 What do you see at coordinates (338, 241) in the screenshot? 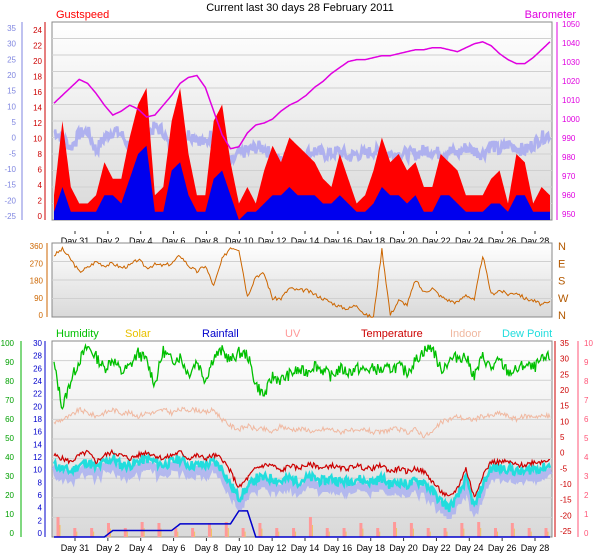
I see `wind-barometer-xtick-label: Day 16` at bounding box center [338, 241].